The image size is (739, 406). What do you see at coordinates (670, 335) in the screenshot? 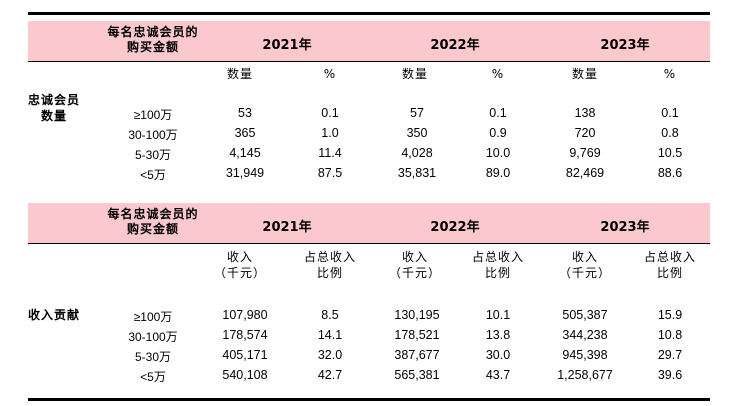
I see `table-cell: 10.8` at bounding box center [670, 335].